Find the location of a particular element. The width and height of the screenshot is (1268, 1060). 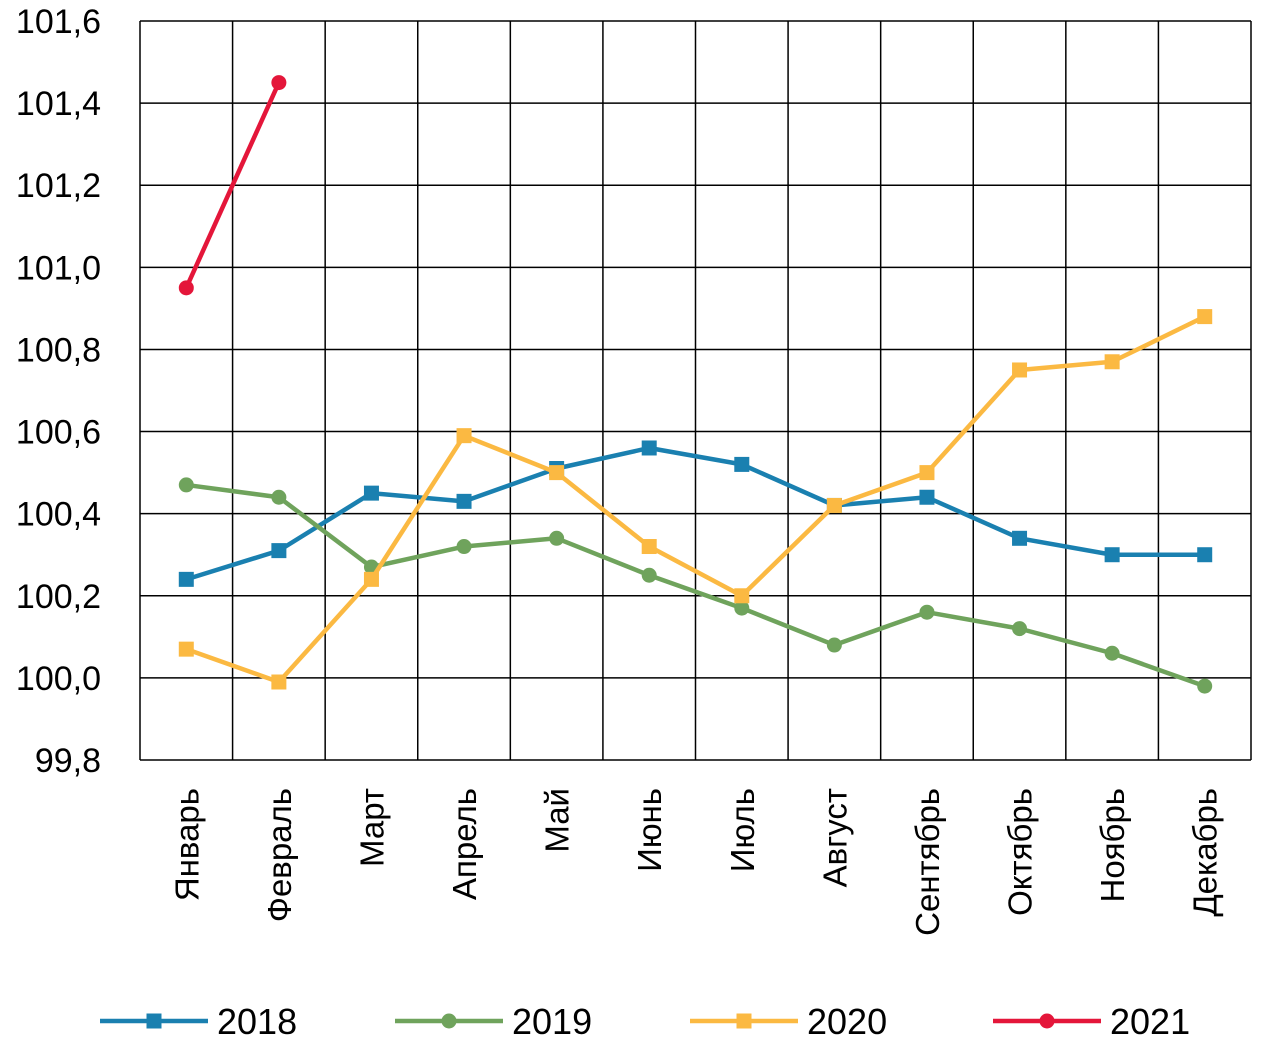

legend-label: 2021 is located at coordinates (1150, 1021).